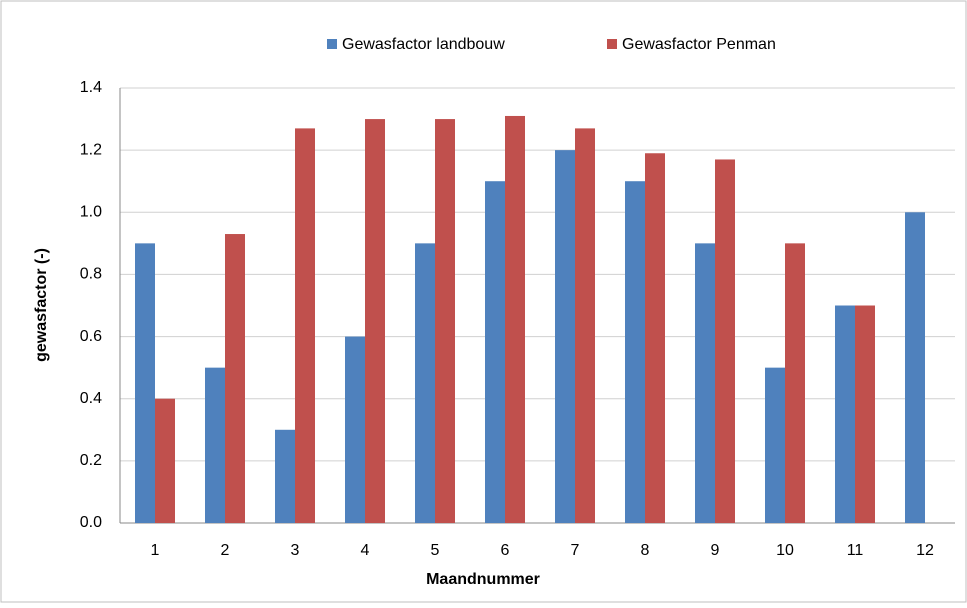  I want to click on x-tick-label: 6, so click(505, 550).